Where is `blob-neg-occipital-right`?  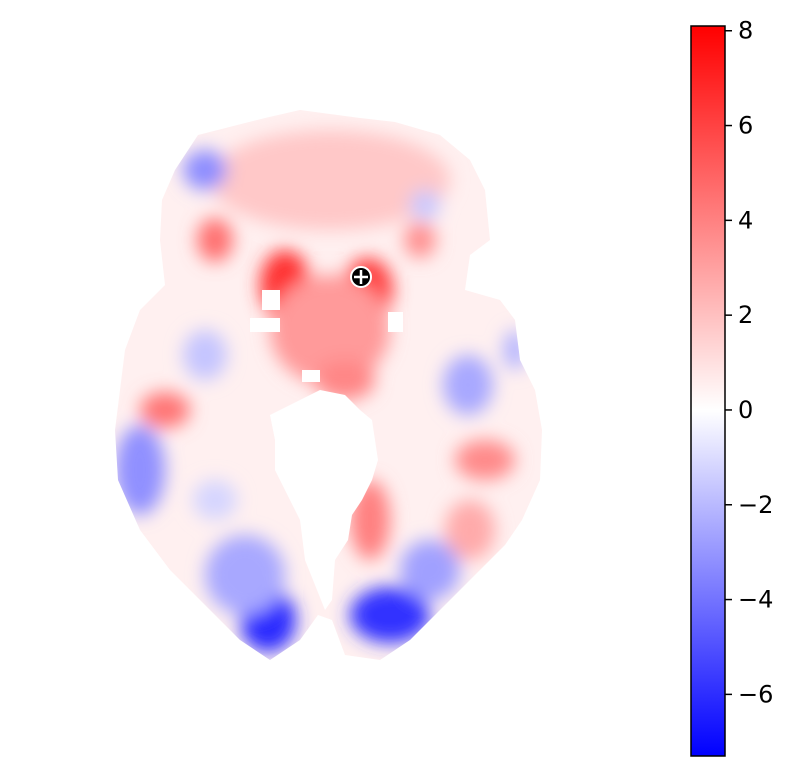
blob-neg-occipital-right is located at coordinates (390, 615).